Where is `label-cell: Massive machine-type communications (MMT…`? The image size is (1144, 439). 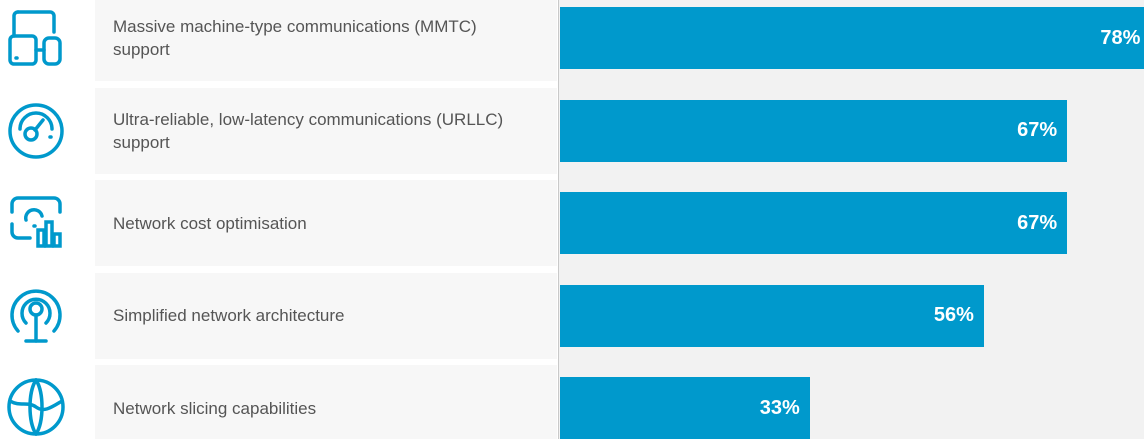
label-cell: Massive machine-type communications (MMT… is located at coordinates (326, 40).